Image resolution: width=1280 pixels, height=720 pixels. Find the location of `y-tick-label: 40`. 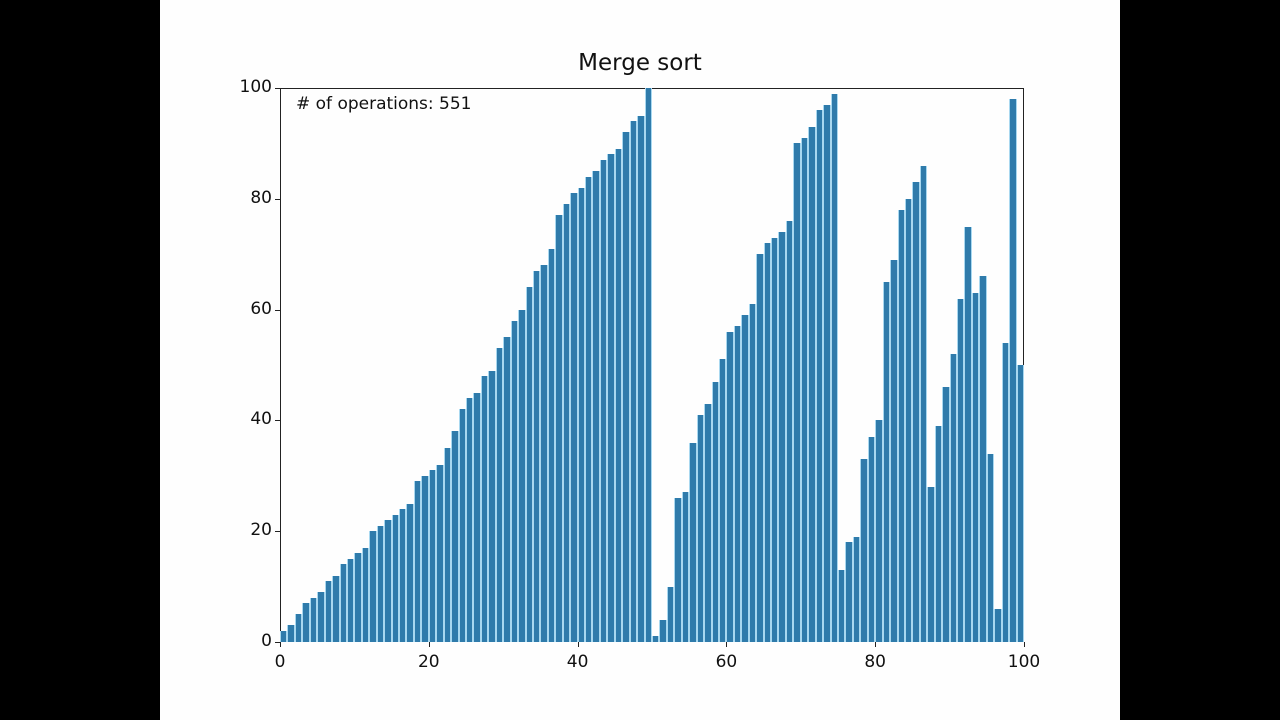

y-tick-label: 40 is located at coordinates (261, 419).